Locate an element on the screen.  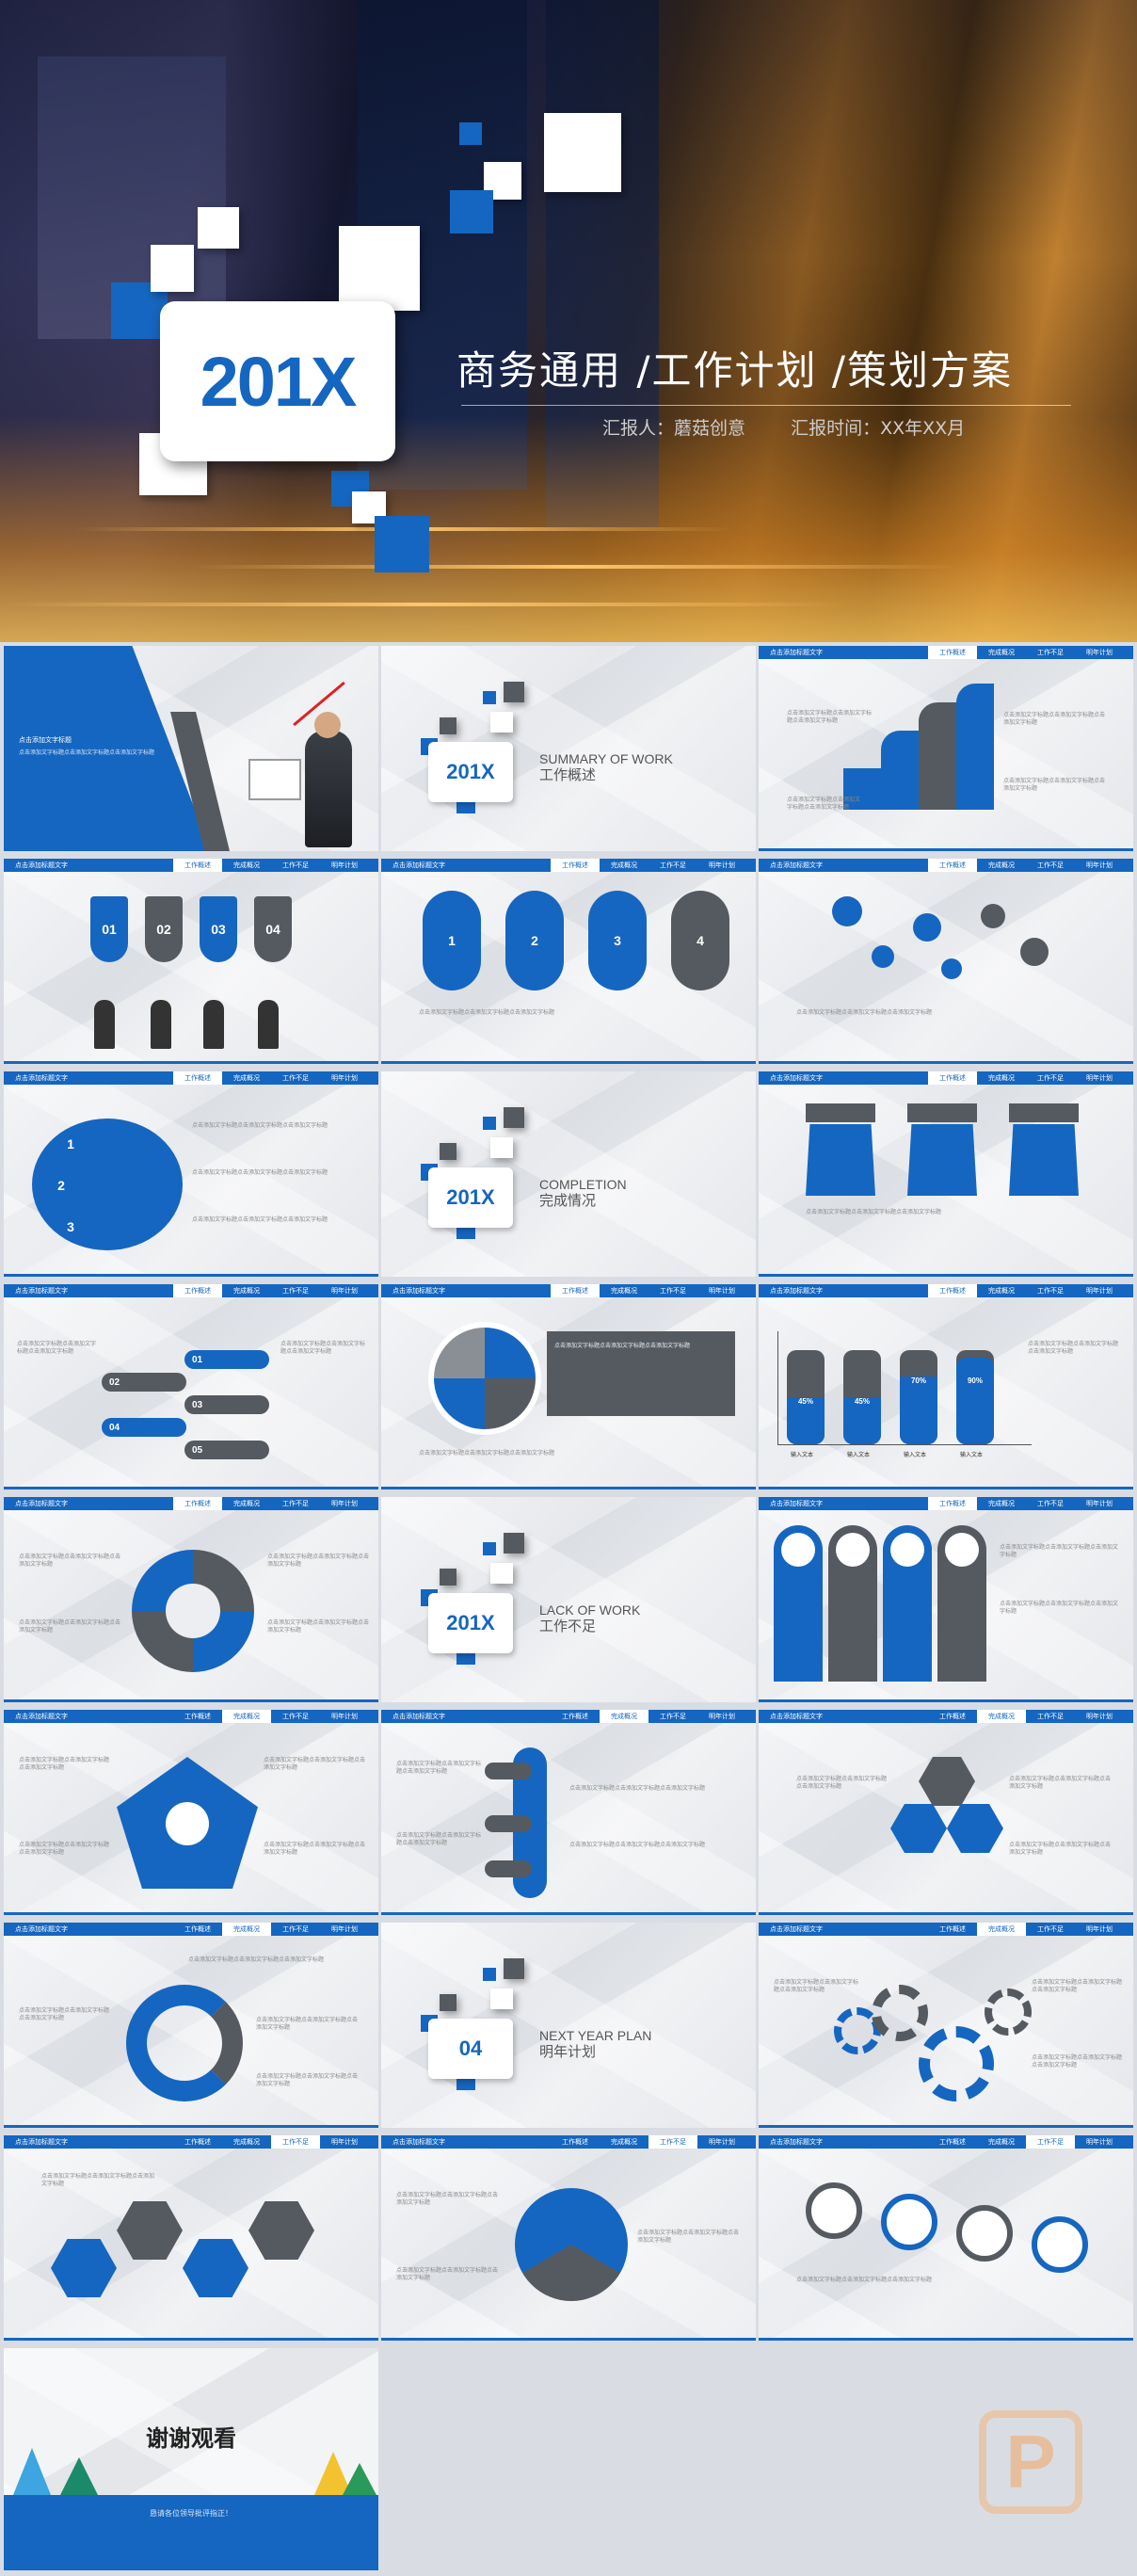
bar-pct-2: 45% is located at coordinates (862, 1420).